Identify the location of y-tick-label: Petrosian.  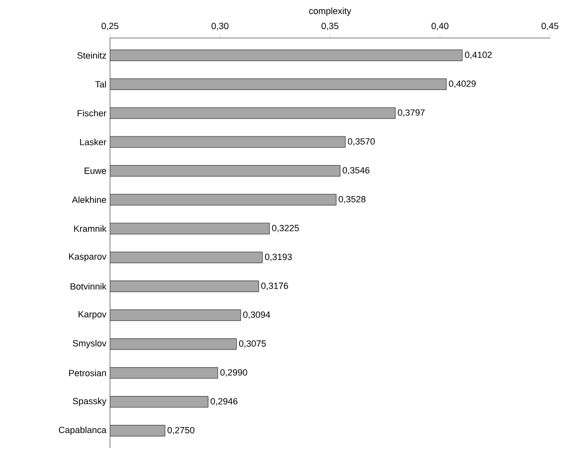
(87, 373).